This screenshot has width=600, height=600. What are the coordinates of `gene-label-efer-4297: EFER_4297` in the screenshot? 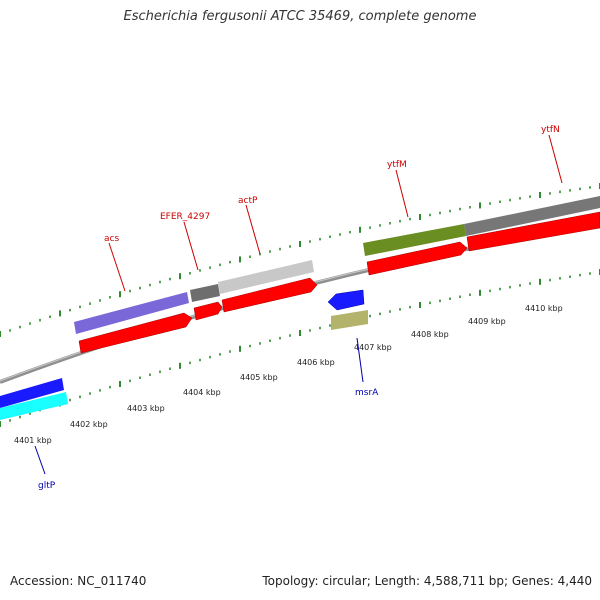 It's located at (185, 217).